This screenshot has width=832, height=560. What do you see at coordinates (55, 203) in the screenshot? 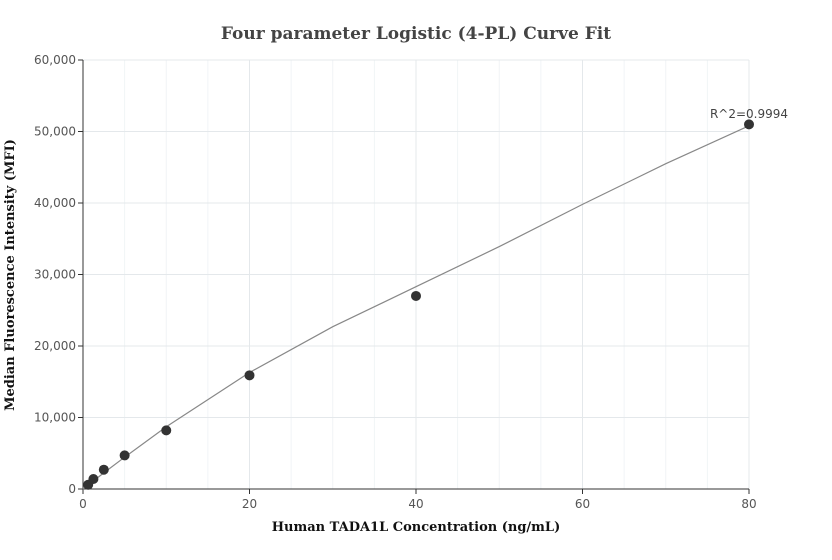
I see `y-tick-label: 40,000` at bounding box center [55, 203].